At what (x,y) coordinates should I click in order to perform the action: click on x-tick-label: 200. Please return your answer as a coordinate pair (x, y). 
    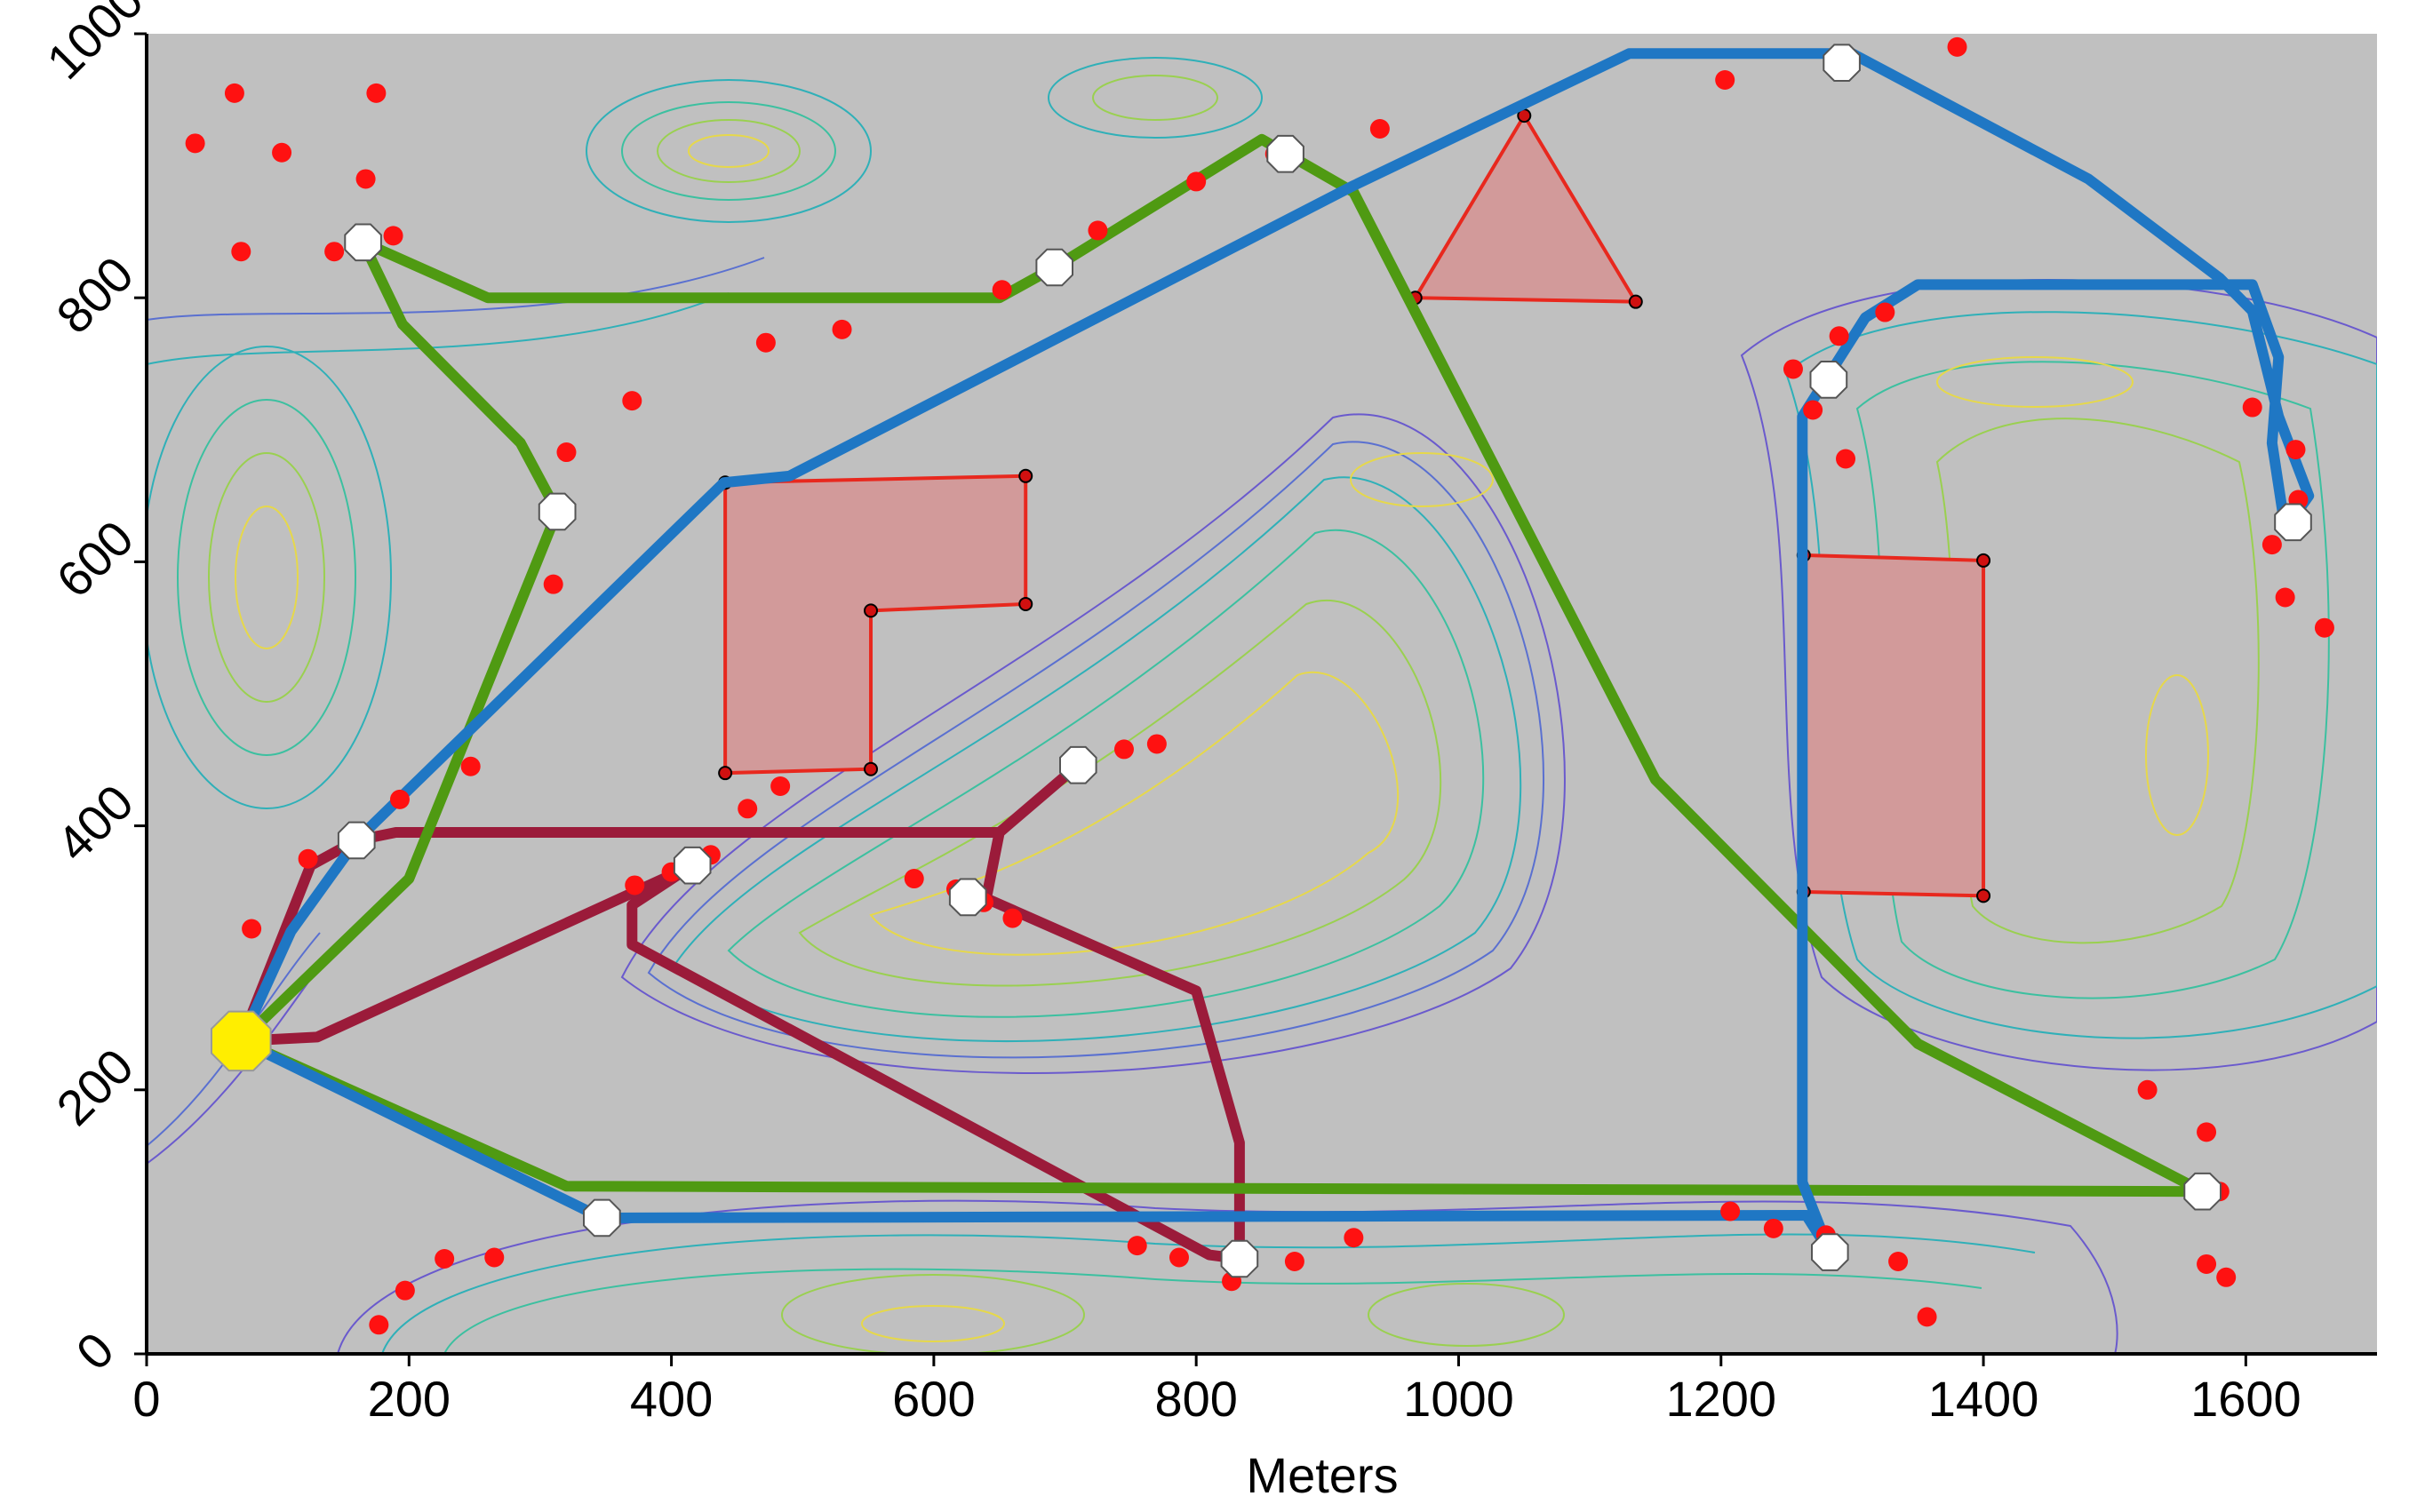
    Looking at the image, I should click on (409, 1399).